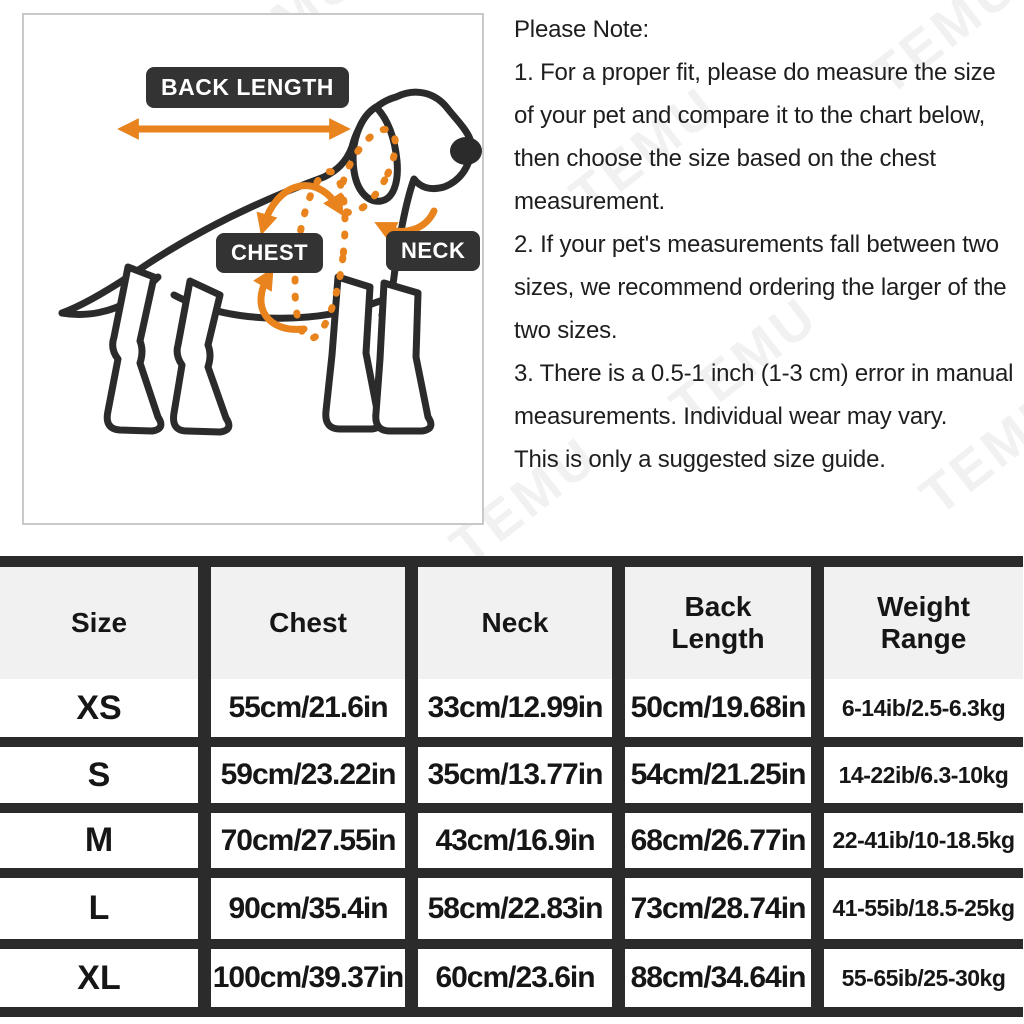  I want to click on table-cell-neck: 33cm/12.99in, so click(515, 708).